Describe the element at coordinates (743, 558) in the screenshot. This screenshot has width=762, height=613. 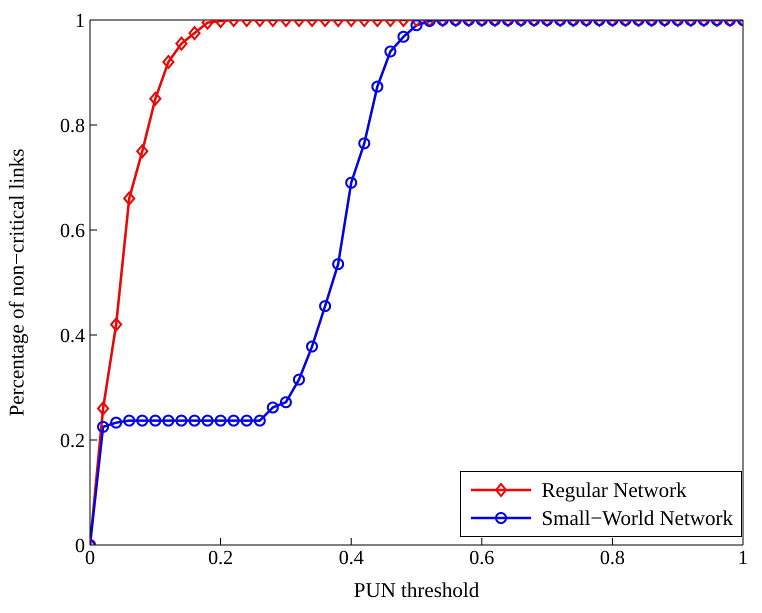
I see `x-tick-label: 1` at that location.